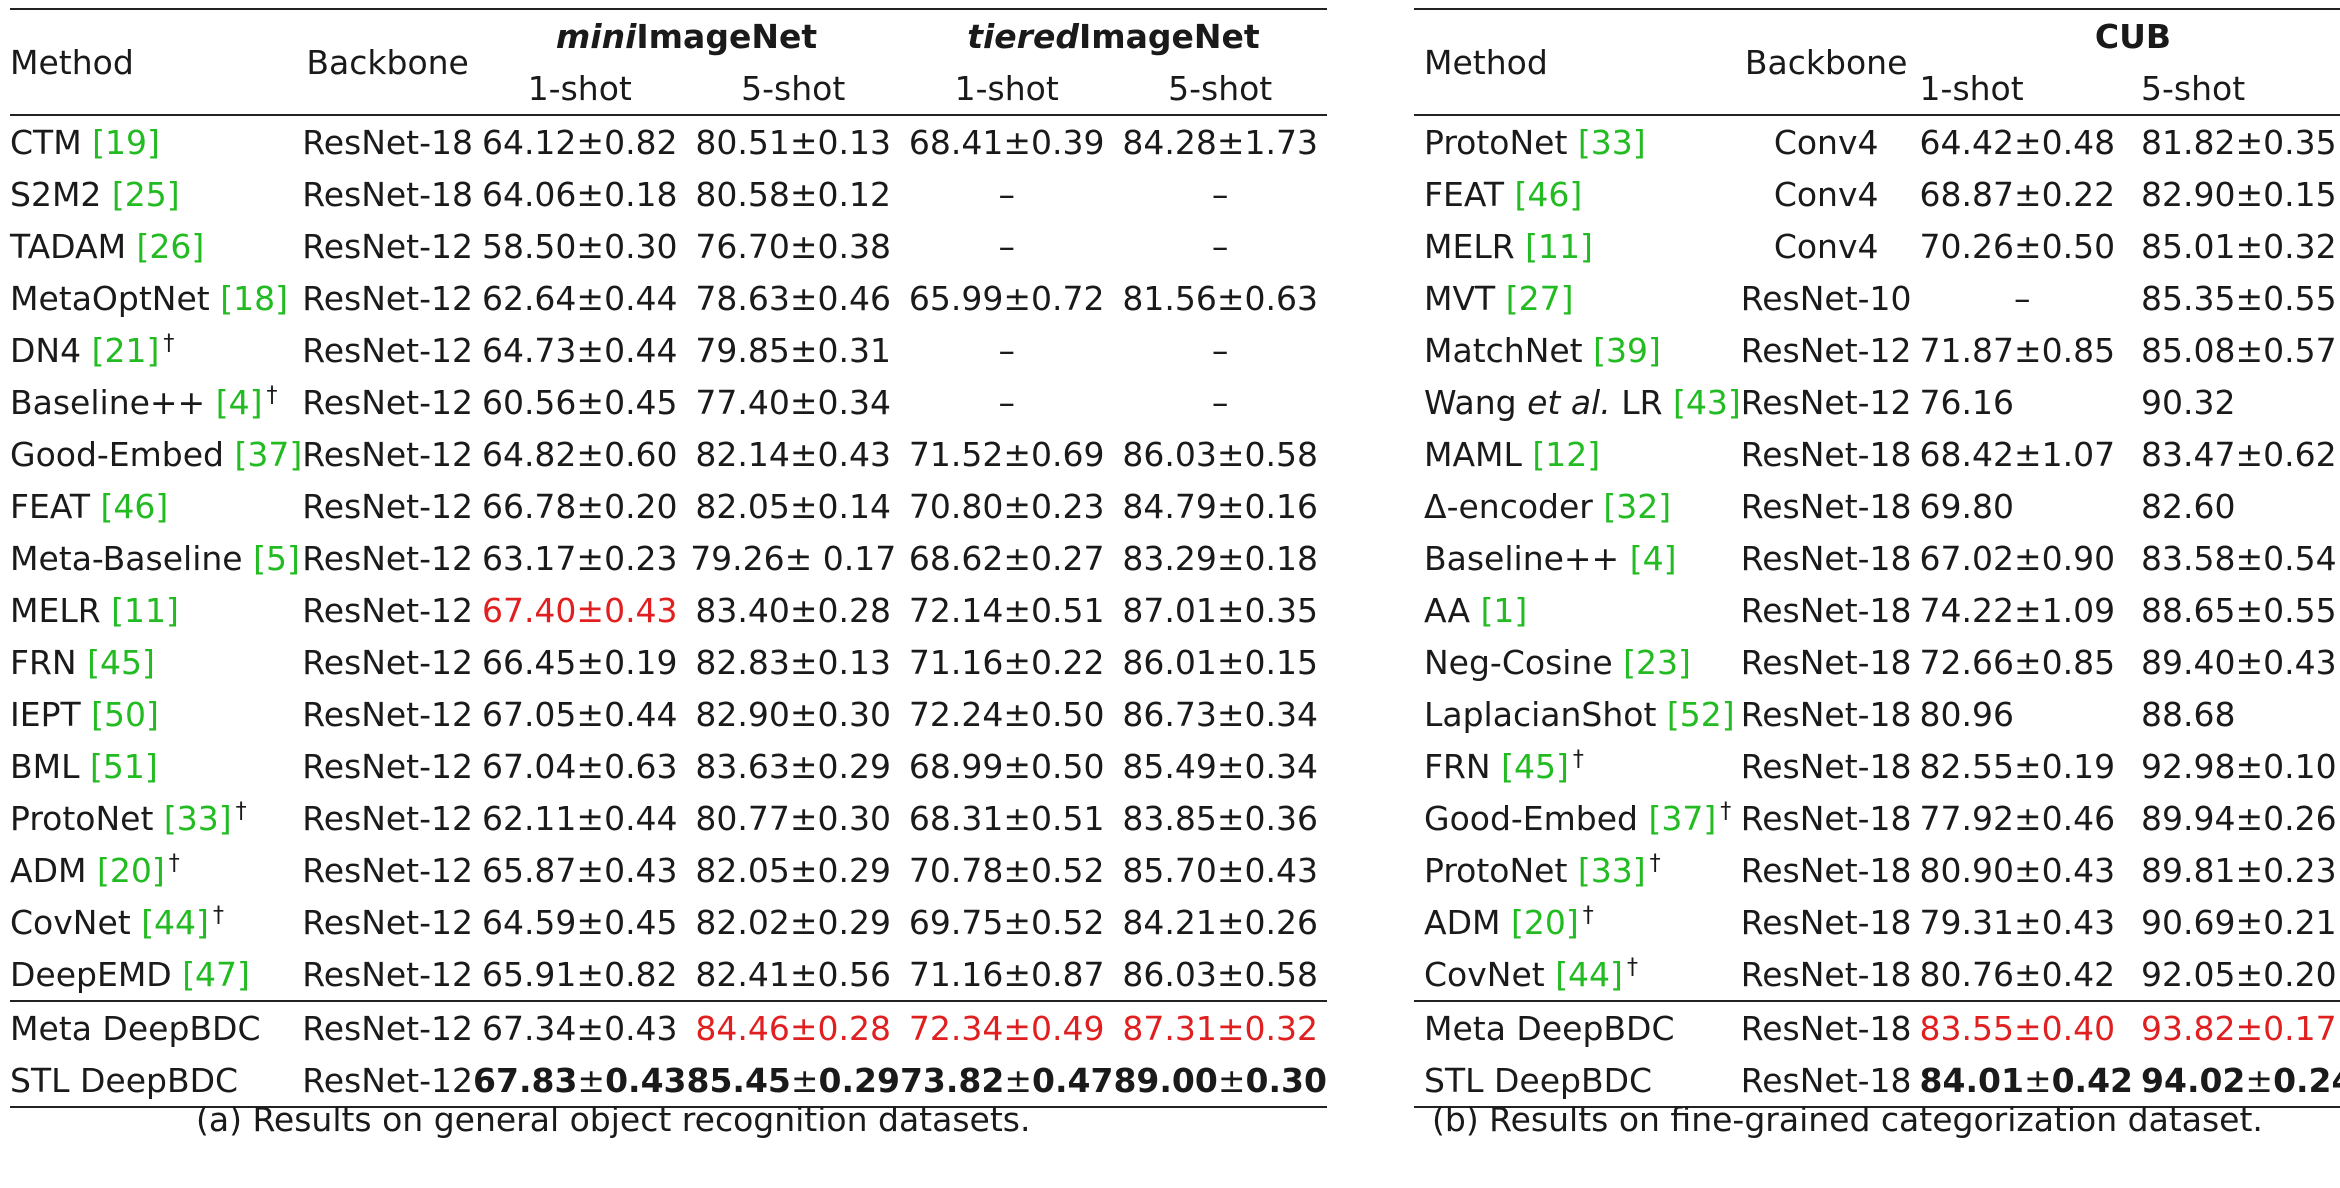 The image size is (2340, 1188). What do you see at coordinates (1113, 35) in the screenshot?
I see `tieredimagenet-header: tieredImageNet` at bounding box center [1113, 35].